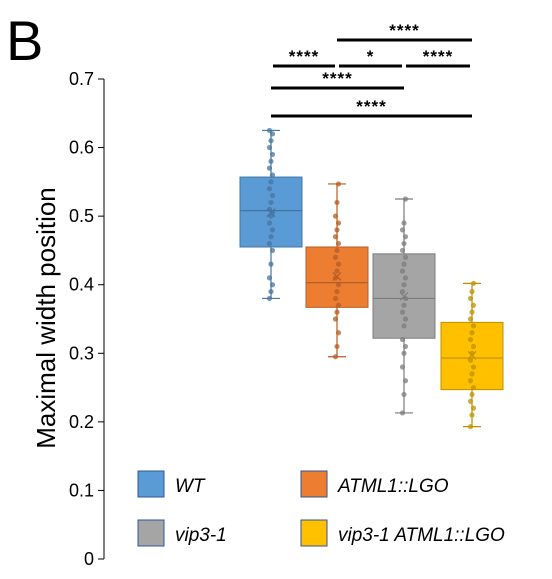 The image size is (552, 579). Describe the element at coordinates (190, 486) in the screenshot. I see `legend-label: WT` at that location.